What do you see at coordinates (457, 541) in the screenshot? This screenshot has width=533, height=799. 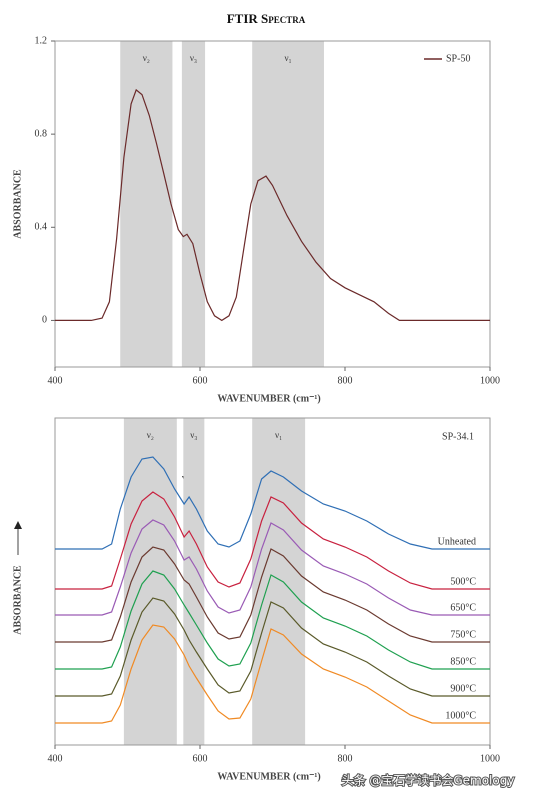 I see `series-label: Unheated` at bounding box center [457, 541].